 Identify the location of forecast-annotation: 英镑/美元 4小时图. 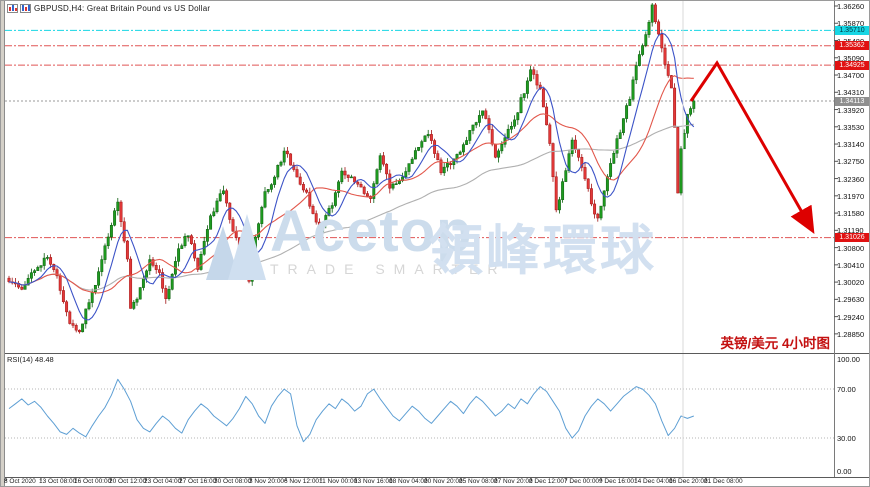
(775, 343).